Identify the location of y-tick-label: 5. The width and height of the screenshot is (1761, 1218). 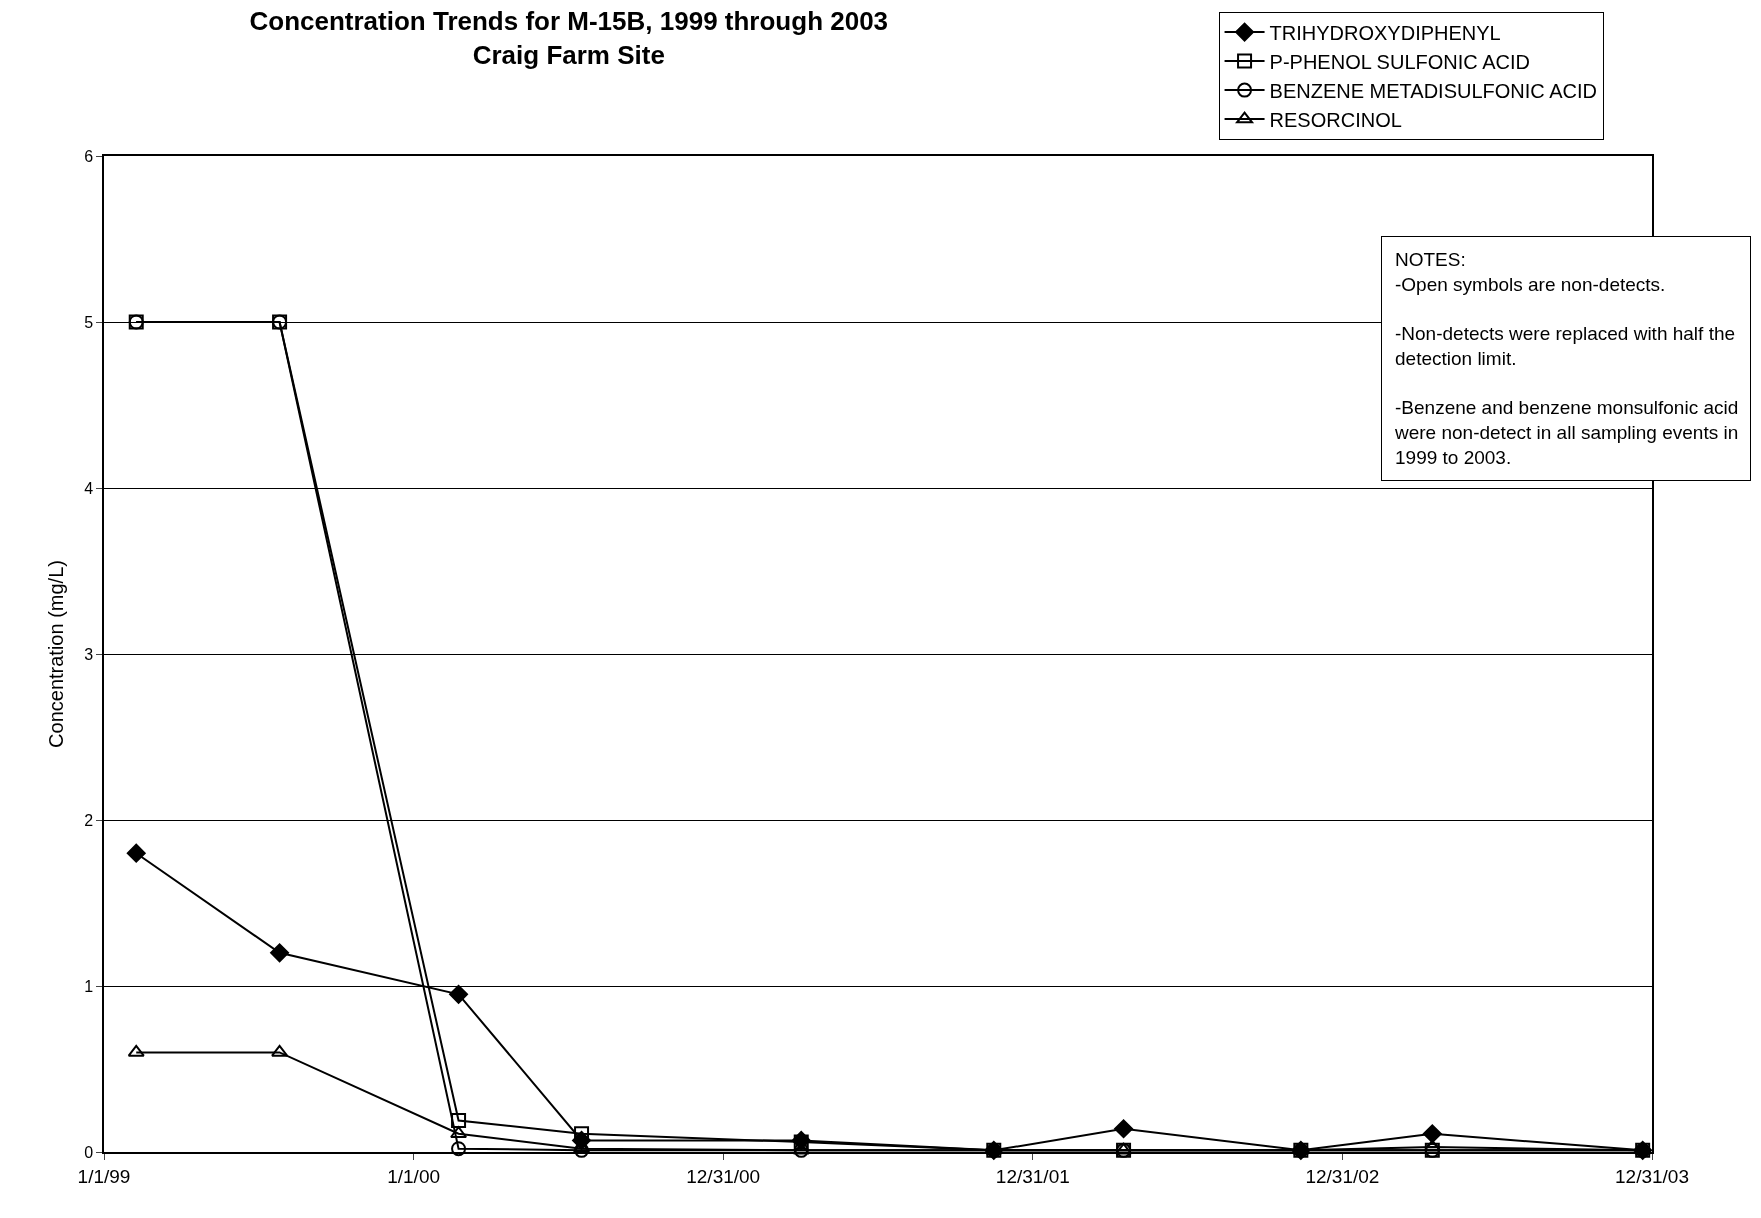
(89, 322).